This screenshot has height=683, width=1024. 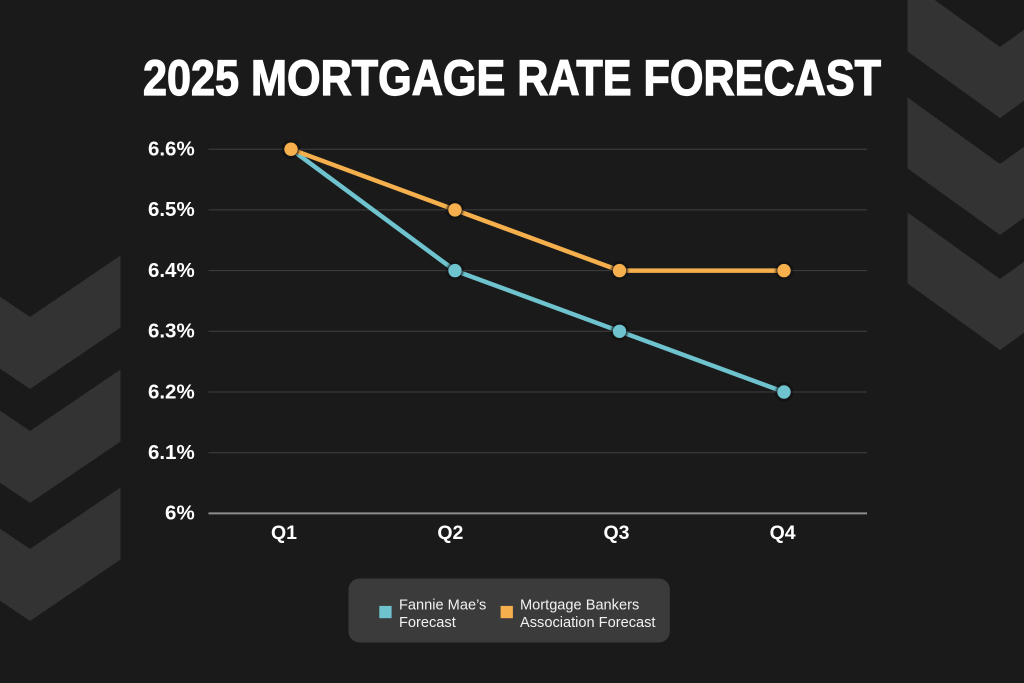 What do you see at coordinates (616, 533) in the screenshot?
I see `svg-text: Q3` at bounding box center [616, 533].